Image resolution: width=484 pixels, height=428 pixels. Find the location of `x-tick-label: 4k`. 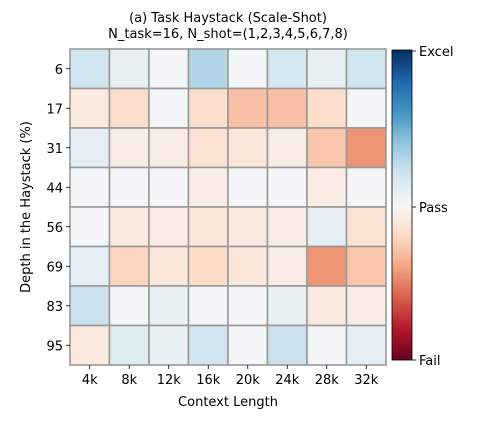

x-tick-label: 4k is located at coordinates (90, 380).